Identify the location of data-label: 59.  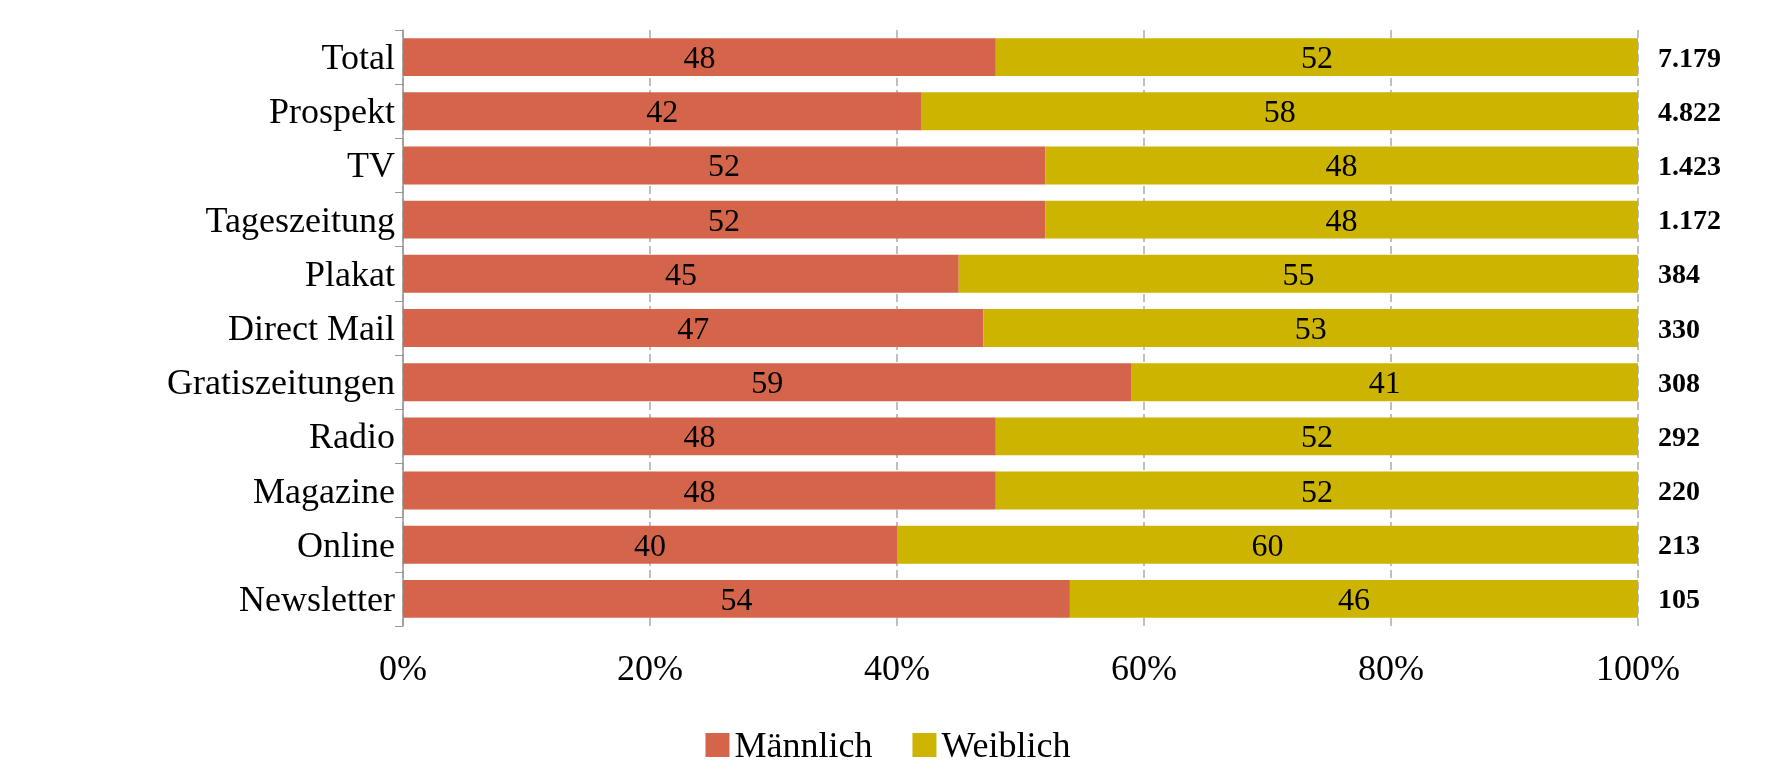
(767, 382).